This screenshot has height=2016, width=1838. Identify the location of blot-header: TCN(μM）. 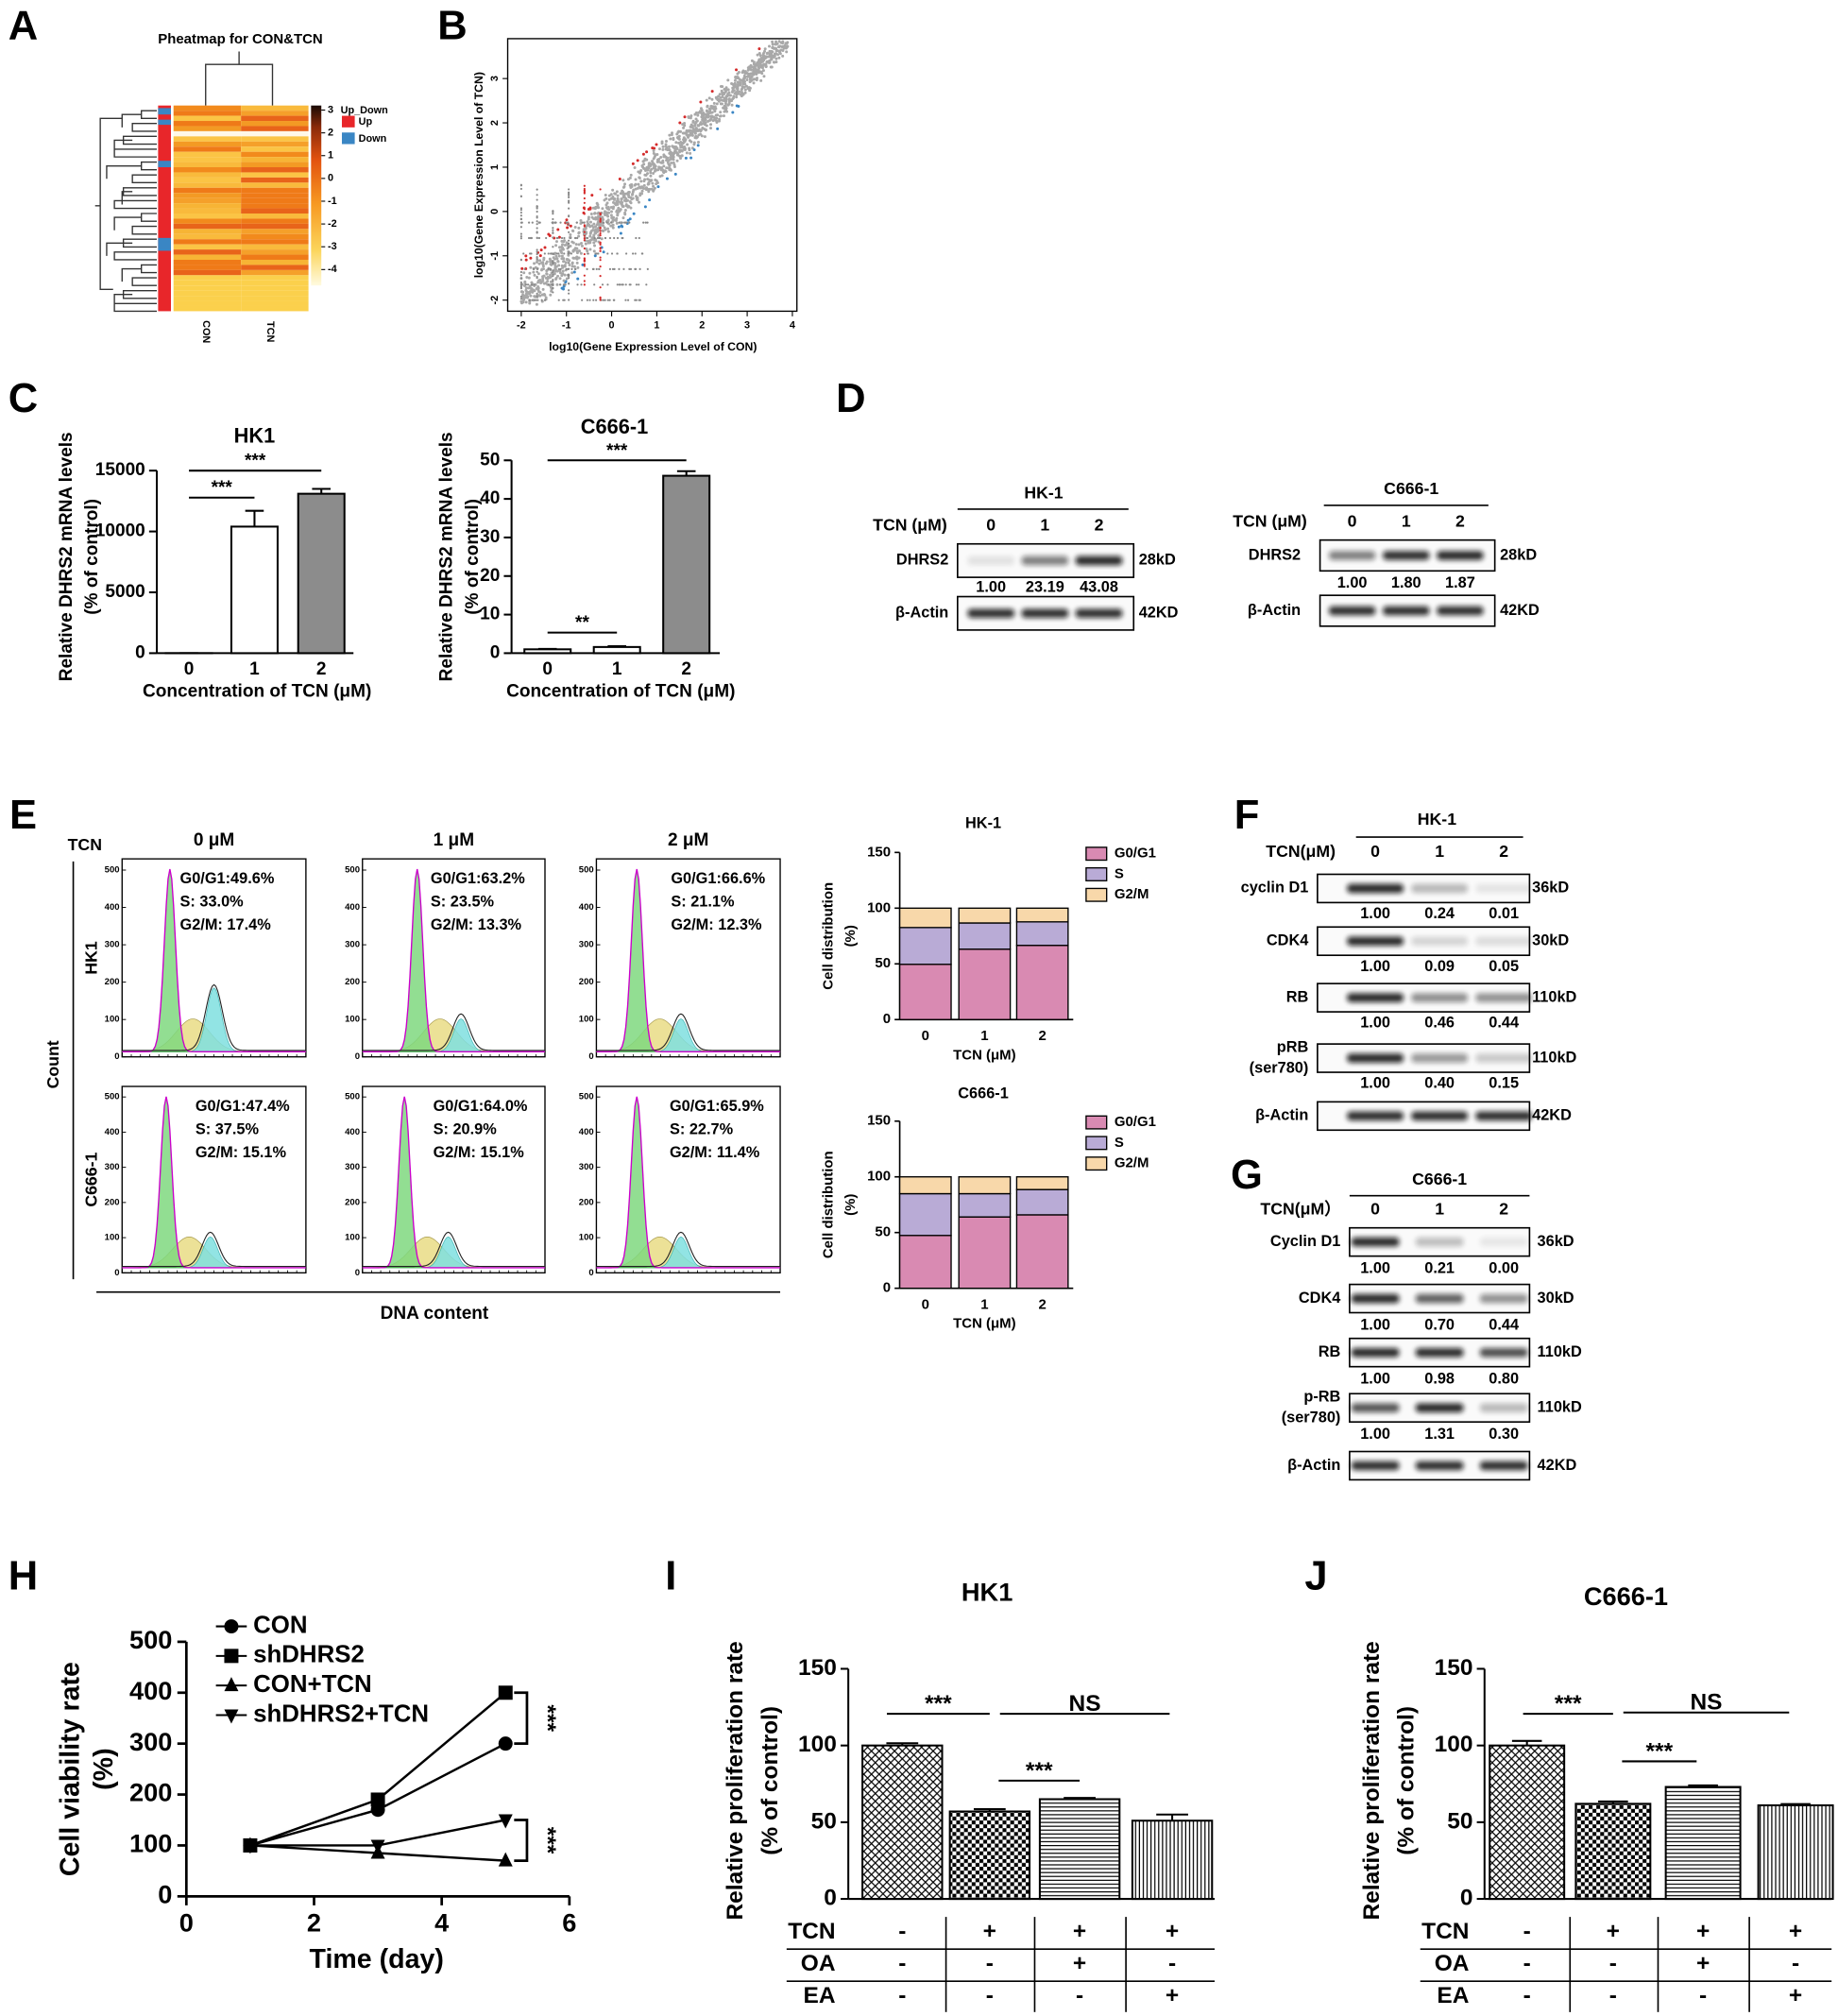
(1300, 1208).